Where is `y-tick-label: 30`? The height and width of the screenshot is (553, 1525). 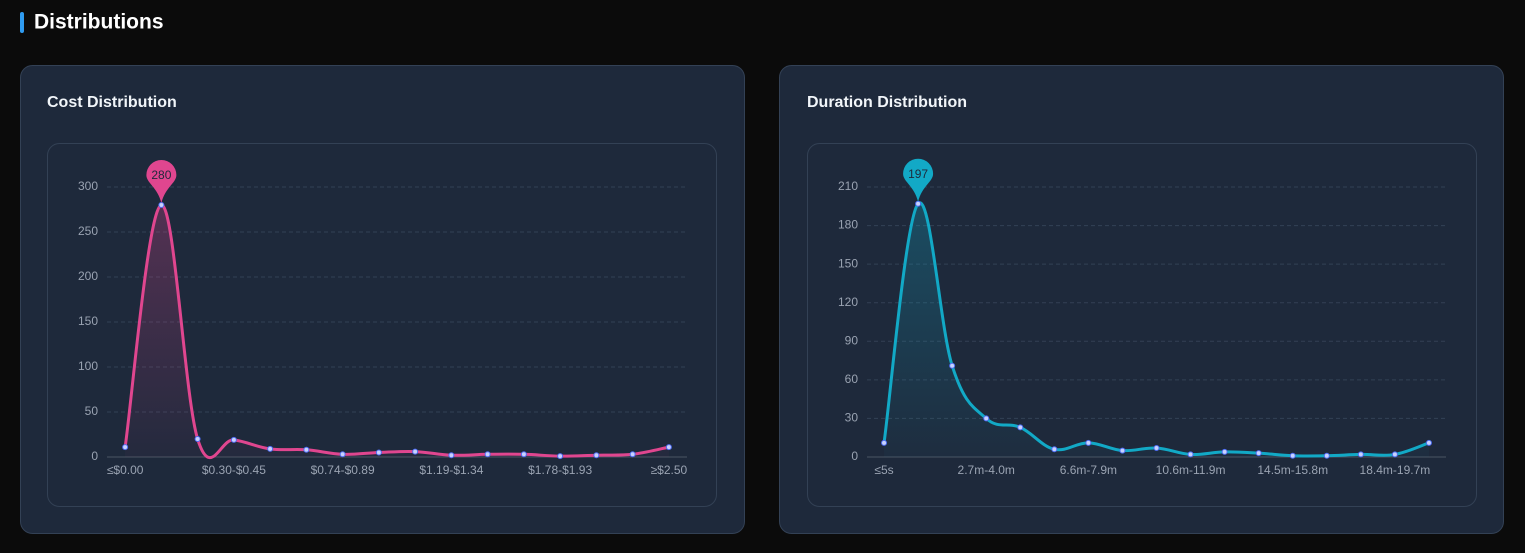 y-tick-label: 30 is located at coordinates (852, 418).